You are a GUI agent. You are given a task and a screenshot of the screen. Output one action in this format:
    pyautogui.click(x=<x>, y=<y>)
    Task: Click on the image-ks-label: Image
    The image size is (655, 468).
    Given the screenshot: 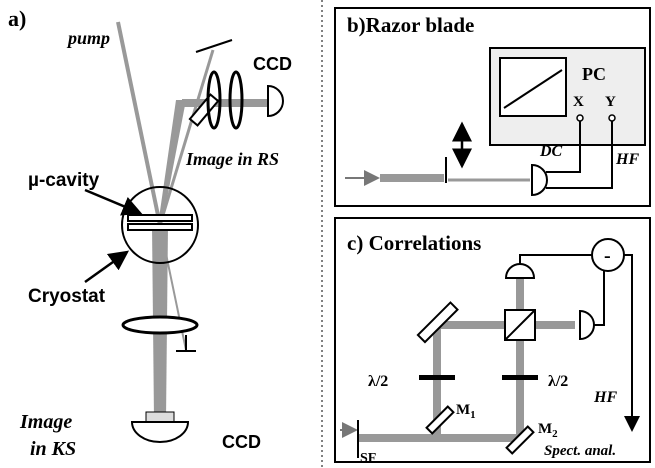 What is the action you would take?
    pyautogui.click(x=45, y=422)
    